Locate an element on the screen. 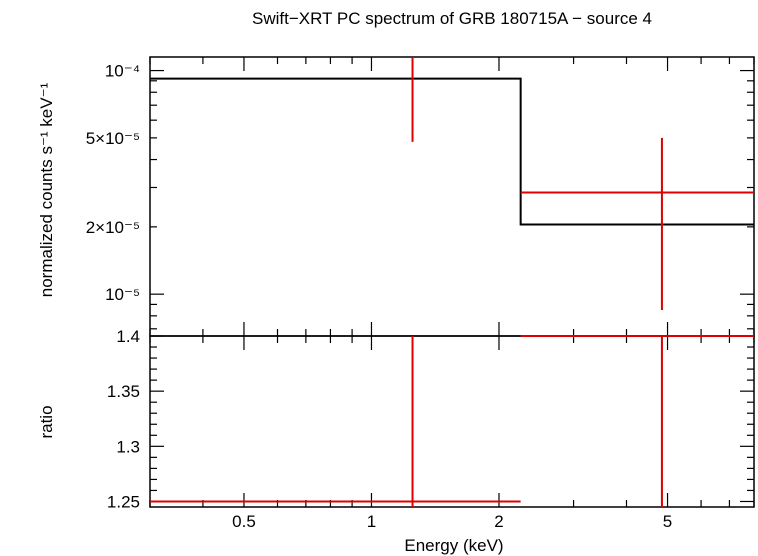 This screenshot has height=556, width=758. y-tick-label: 5×10⁻⁵ is located at coordinates (113, 138).